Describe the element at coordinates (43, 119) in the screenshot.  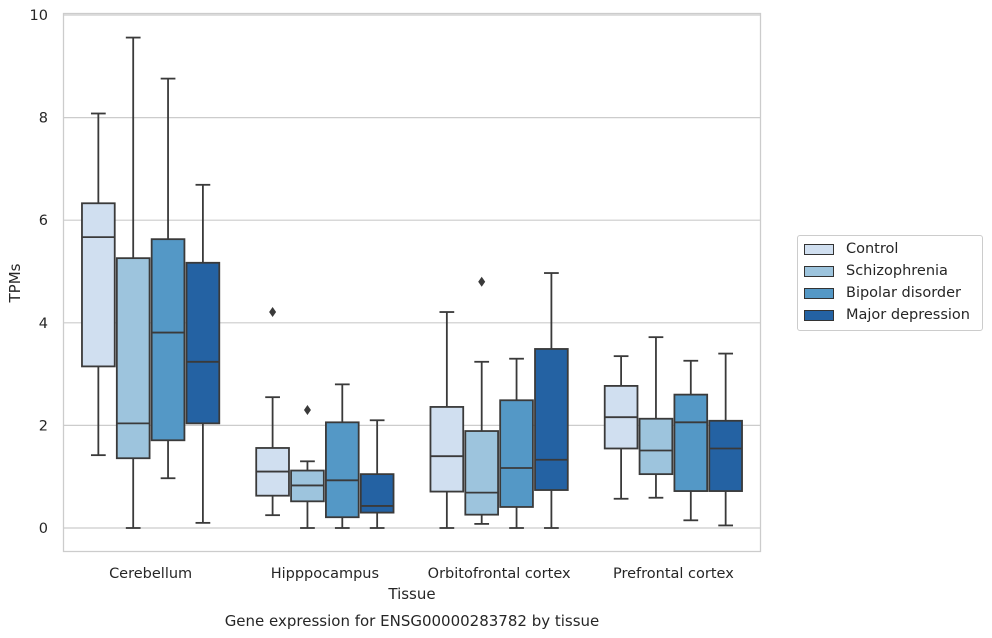
I see `y-tick-label-8: 8` at that location.